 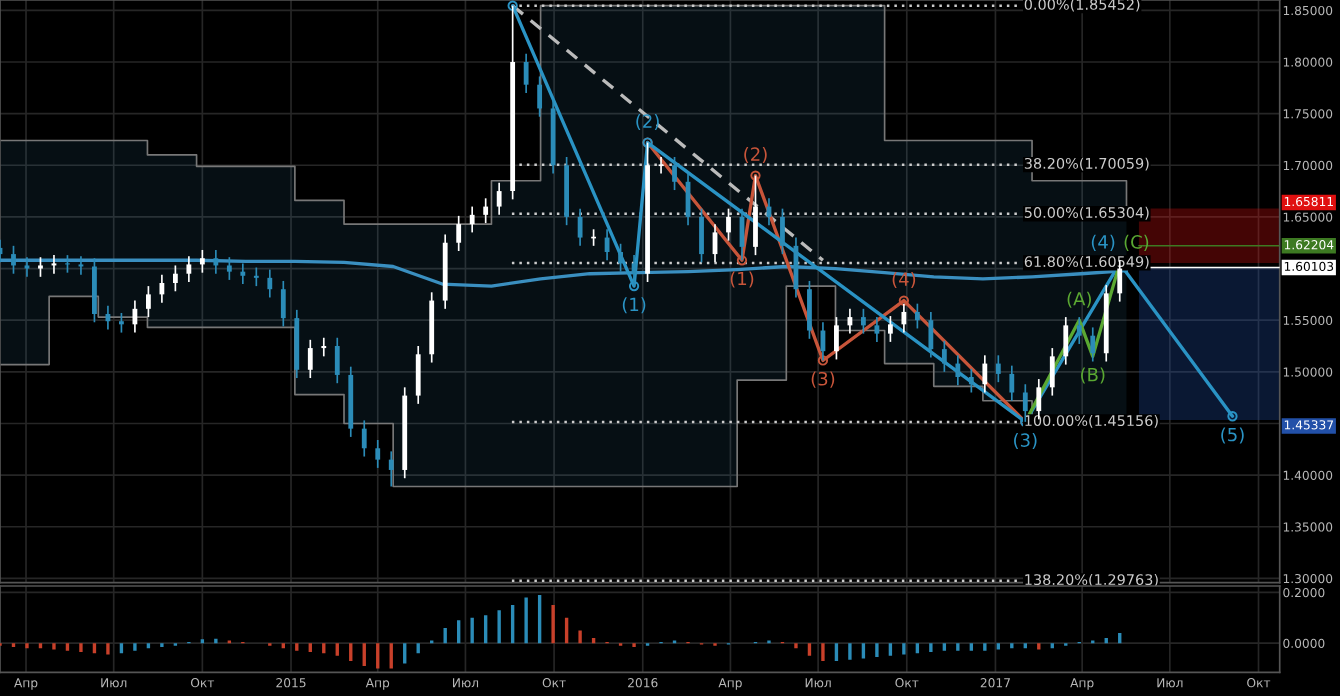 What do you see at coordinates (1136, 242) in the screenshot?
I see `annotation: (C)` at bounding box center [1136, 242].